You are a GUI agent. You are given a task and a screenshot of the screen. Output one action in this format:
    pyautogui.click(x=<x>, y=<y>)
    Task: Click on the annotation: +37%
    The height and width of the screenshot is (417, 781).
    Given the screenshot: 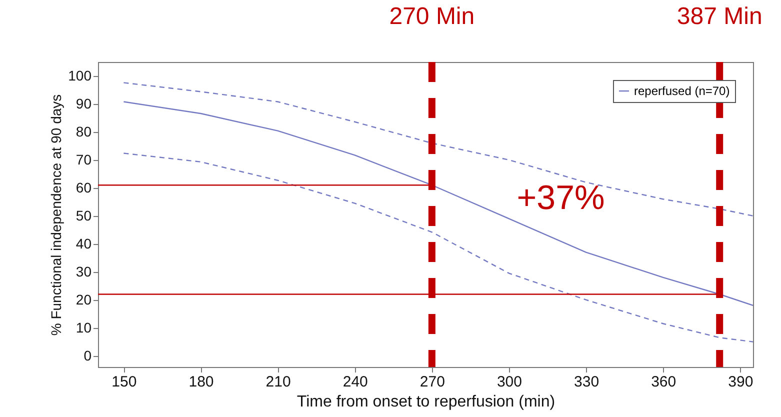 What is the action you would take?
    pyautogui.click(x=560, y=198)
    